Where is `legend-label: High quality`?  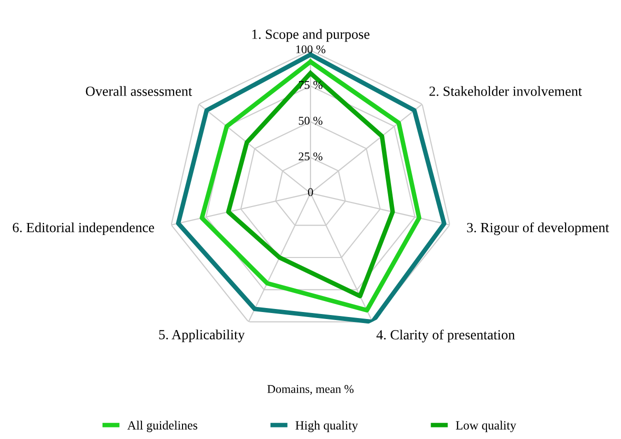 legend-label: High quality is located at coordinates (327, 426).